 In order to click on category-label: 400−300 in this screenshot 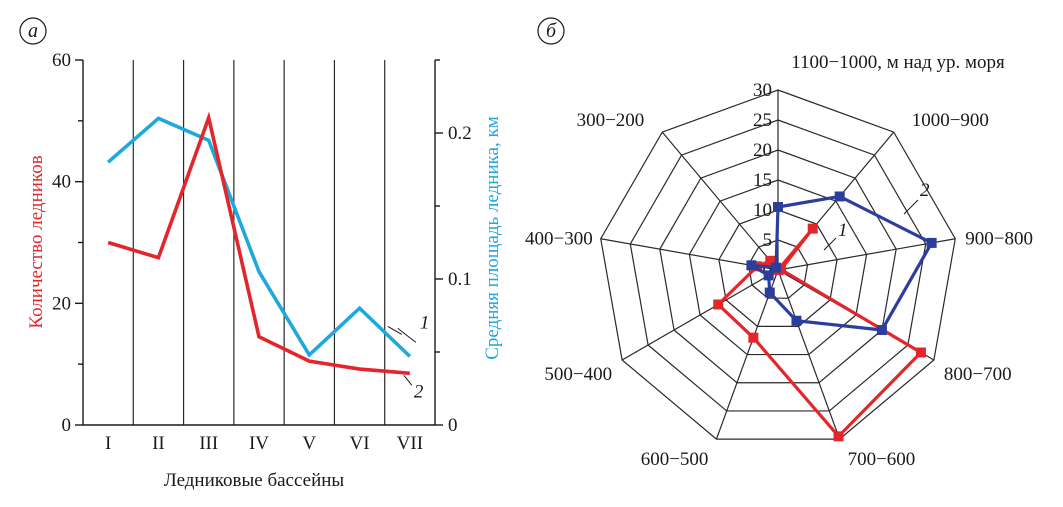, I will do `click(559, 239)`.